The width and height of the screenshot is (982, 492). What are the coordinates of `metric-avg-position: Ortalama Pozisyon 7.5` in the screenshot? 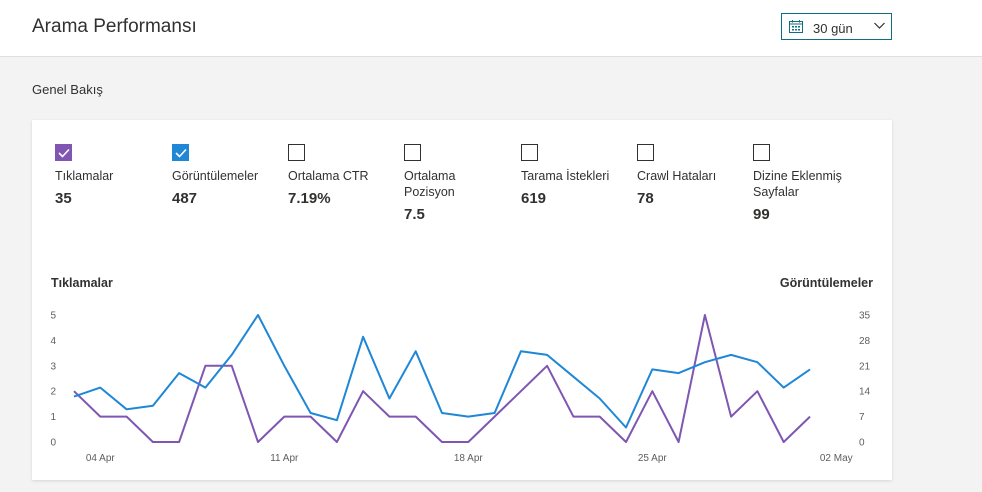 It's located at (450, 183).